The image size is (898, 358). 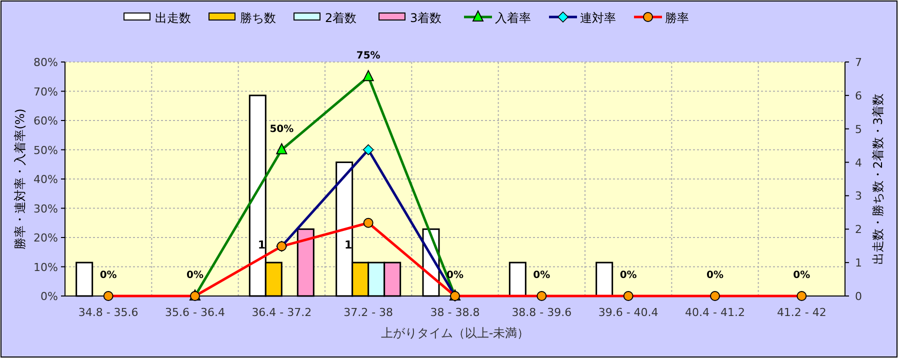 I want to click on y-tick-label: 60%, so click(x=46, y=121).